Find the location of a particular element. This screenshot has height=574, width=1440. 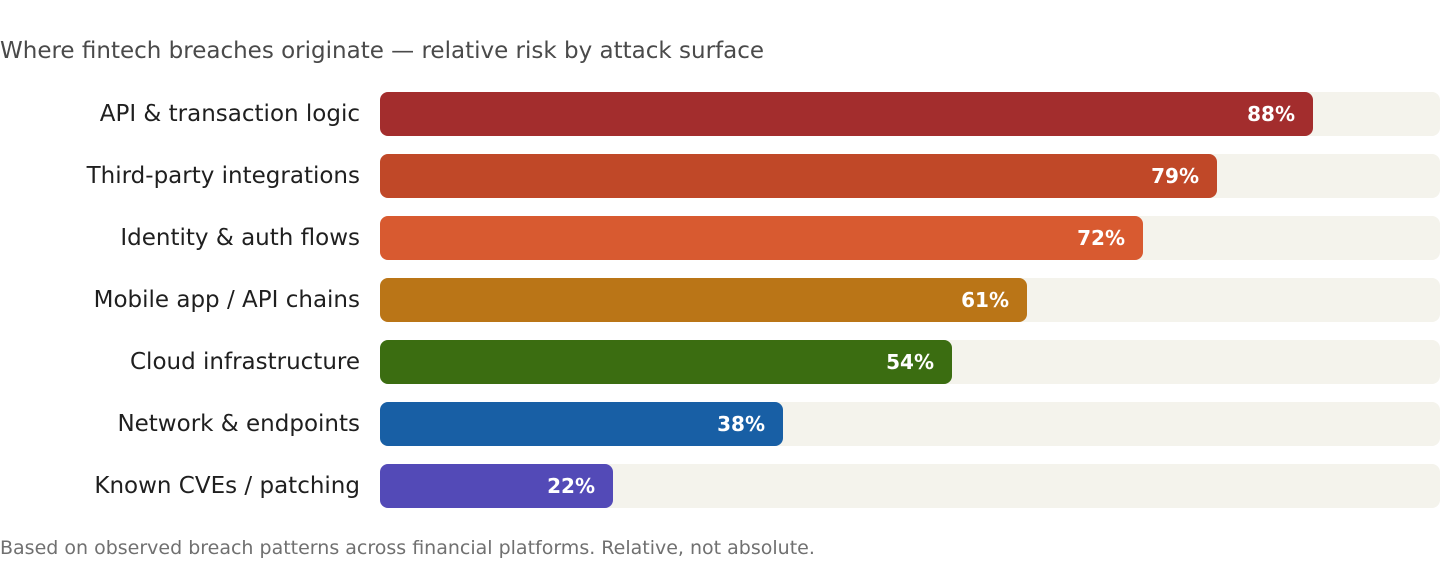

bar-value-label: 54% is located at coordinates (910, 362).